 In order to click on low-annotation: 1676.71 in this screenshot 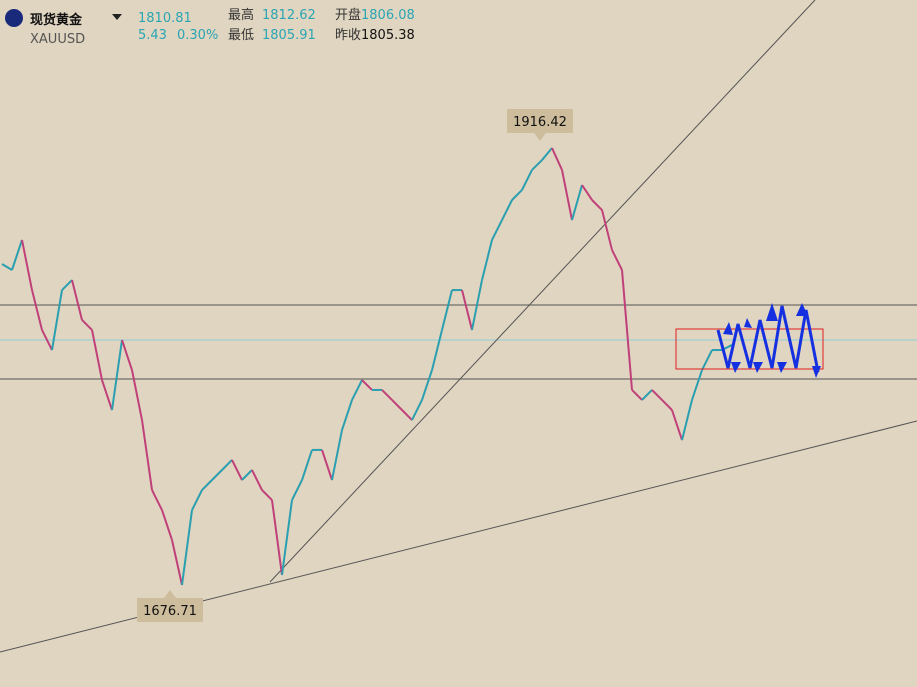, I will do `click(170, 606)`.